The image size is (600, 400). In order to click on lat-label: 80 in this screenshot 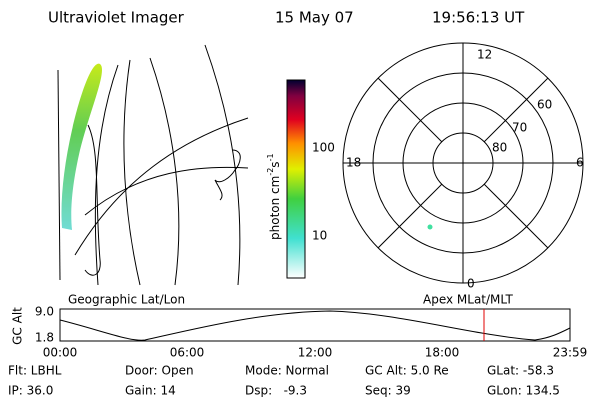, I will do `click(499, 148)`.